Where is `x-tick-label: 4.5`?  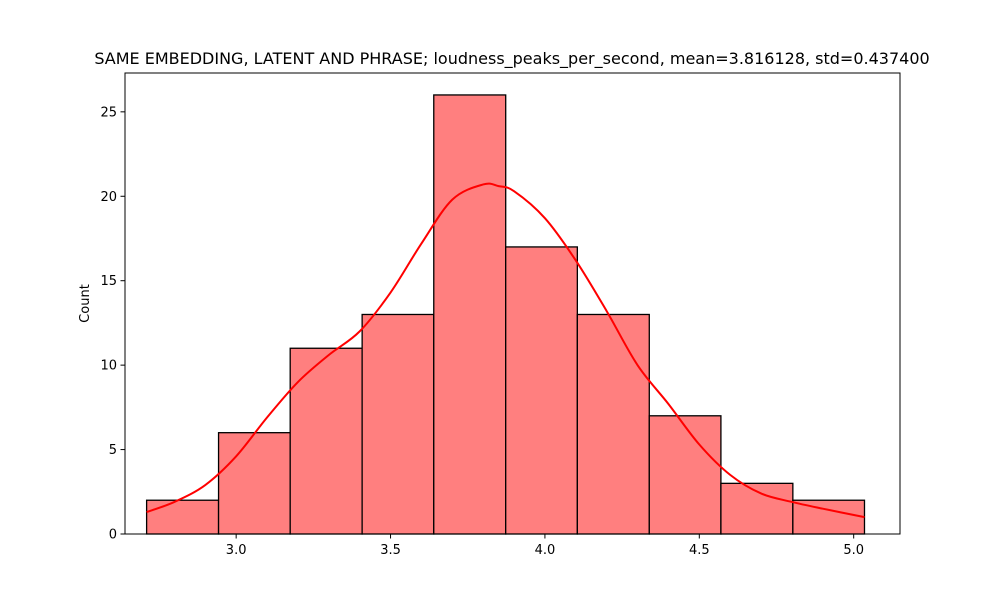 x-tick-label: 4.5 is located at coordinates (699, 550).